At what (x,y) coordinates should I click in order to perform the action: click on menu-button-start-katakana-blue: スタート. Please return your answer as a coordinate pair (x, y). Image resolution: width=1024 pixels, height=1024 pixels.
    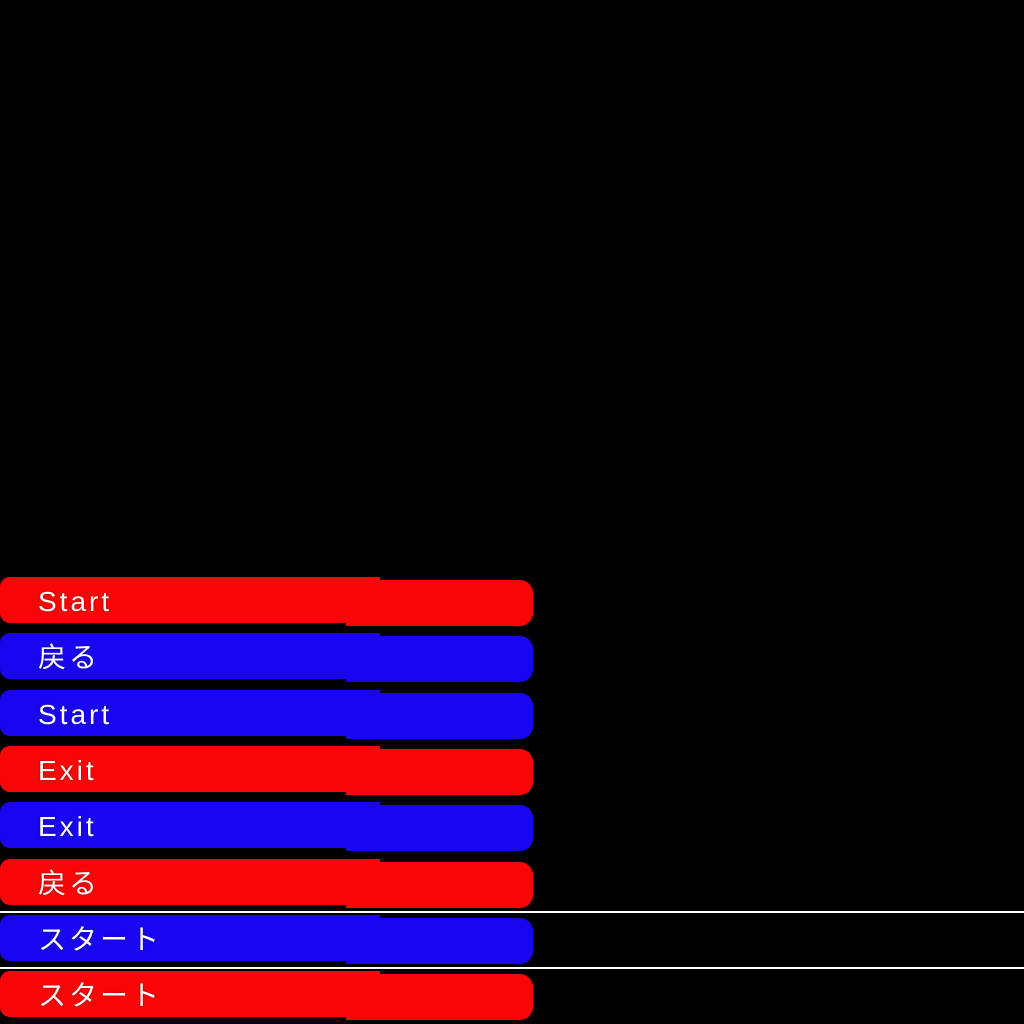
    Looking at the image, I should click on (266, 939).